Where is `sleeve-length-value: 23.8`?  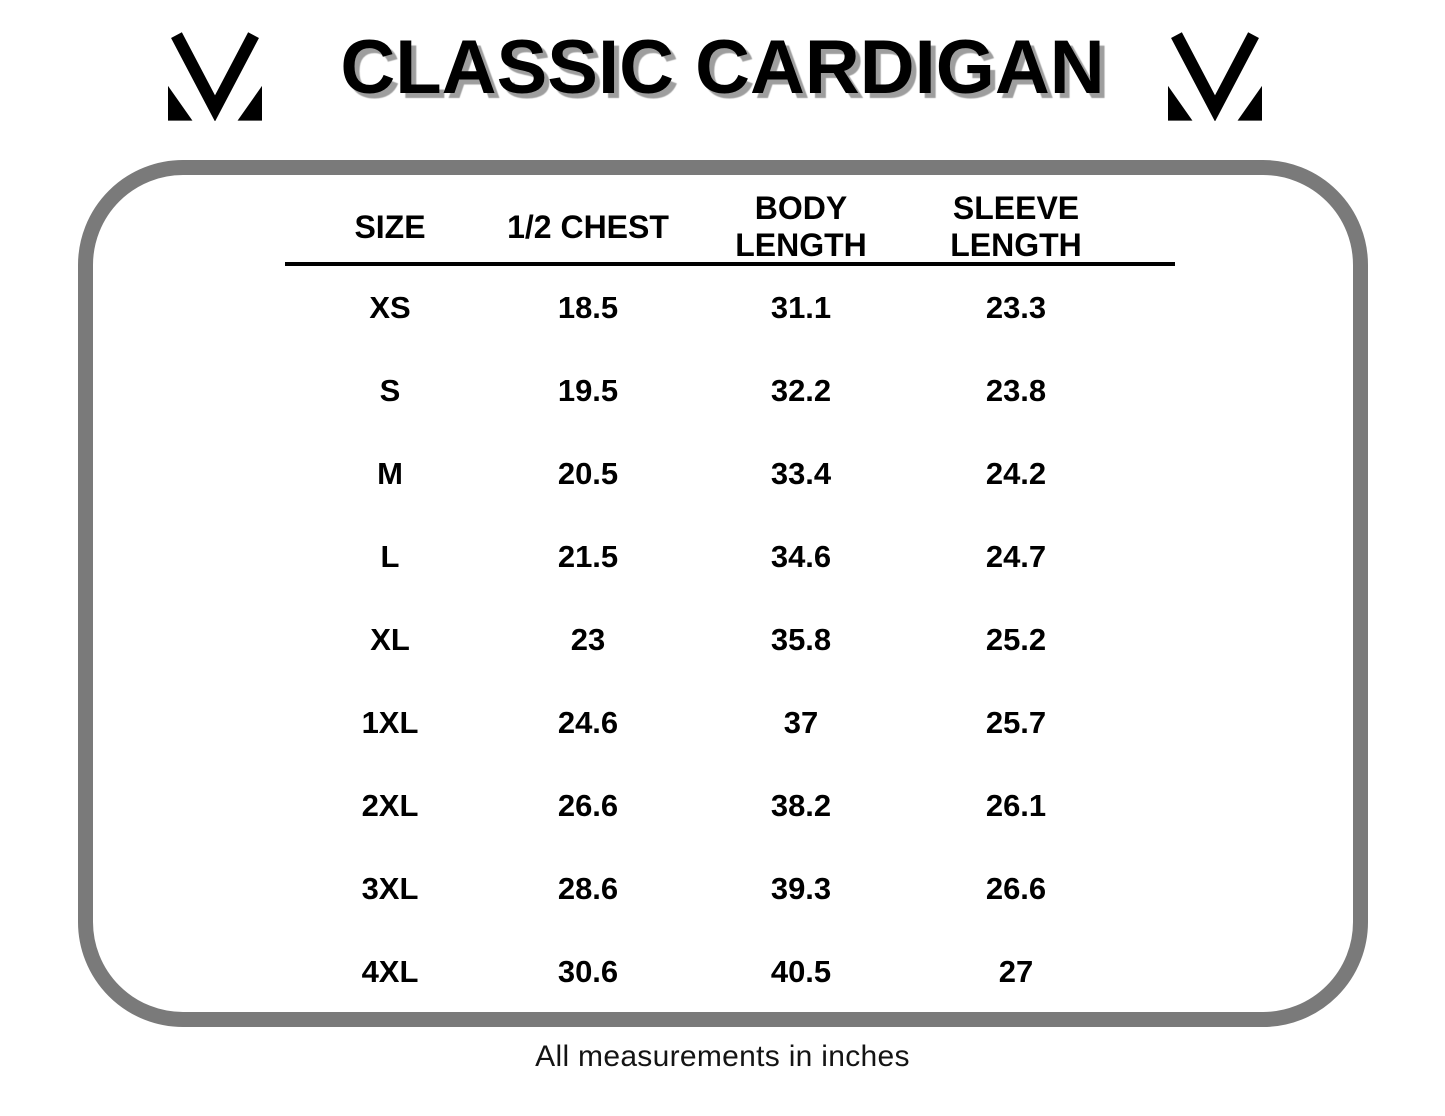
sleeve-length-value: 23.8 is located at coordinates (1016, 390).